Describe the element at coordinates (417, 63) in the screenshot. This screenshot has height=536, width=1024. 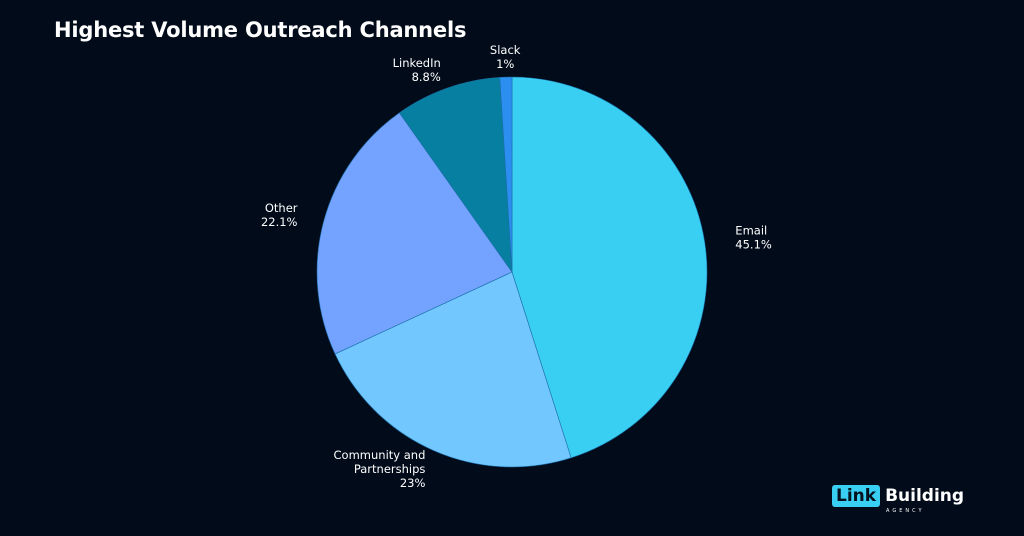
I see `slice-name-label: LinkedIn` at that location.